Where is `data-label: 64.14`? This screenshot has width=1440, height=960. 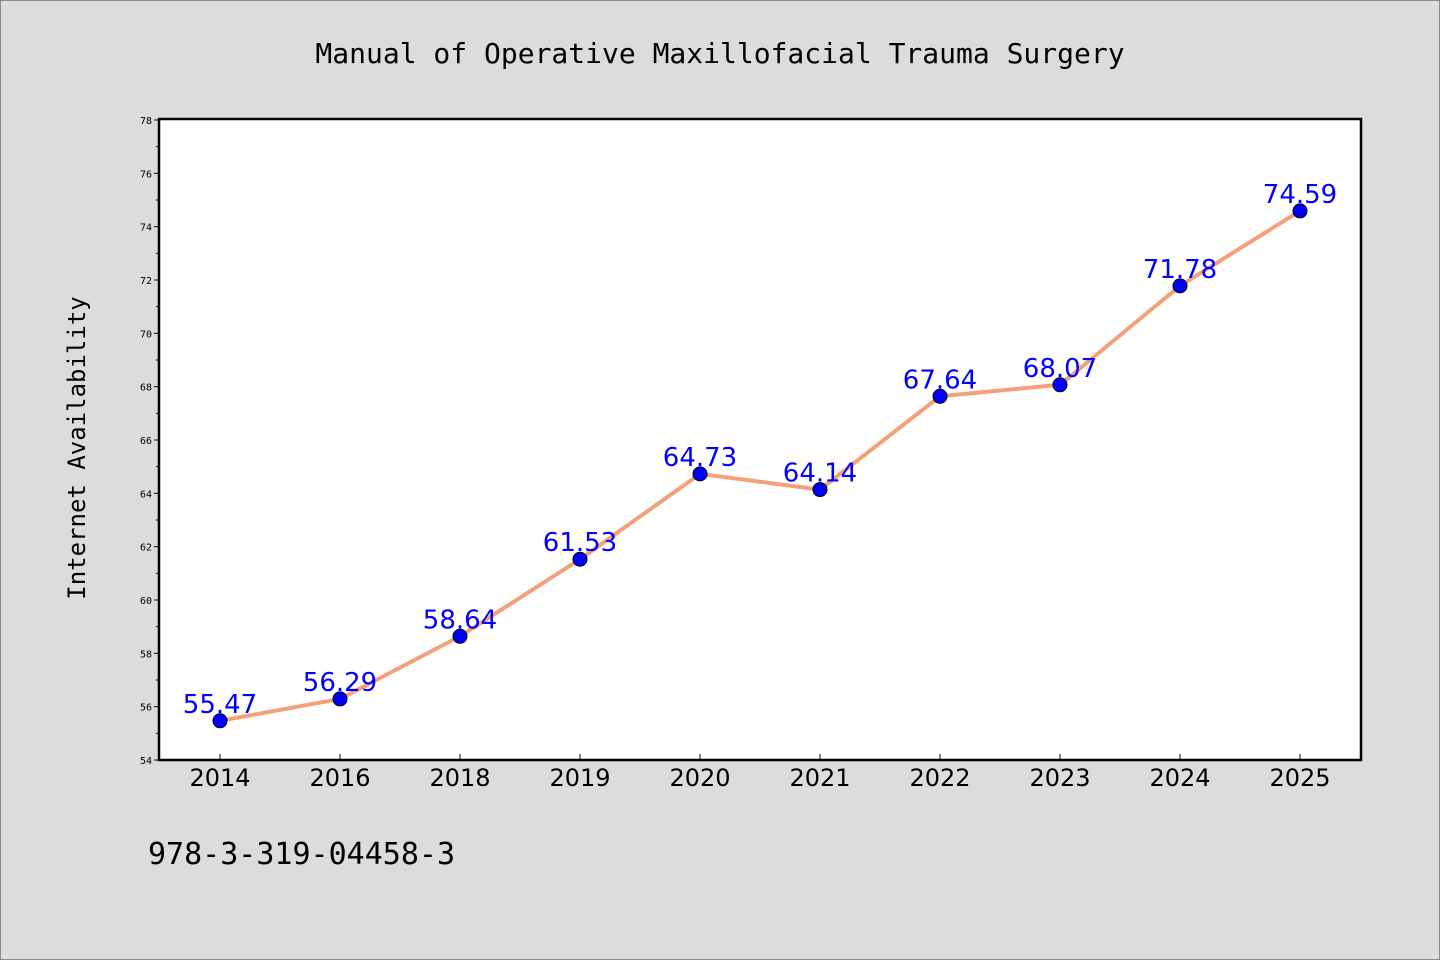 data-label: 64.14 is located at coordinates (820, 474).